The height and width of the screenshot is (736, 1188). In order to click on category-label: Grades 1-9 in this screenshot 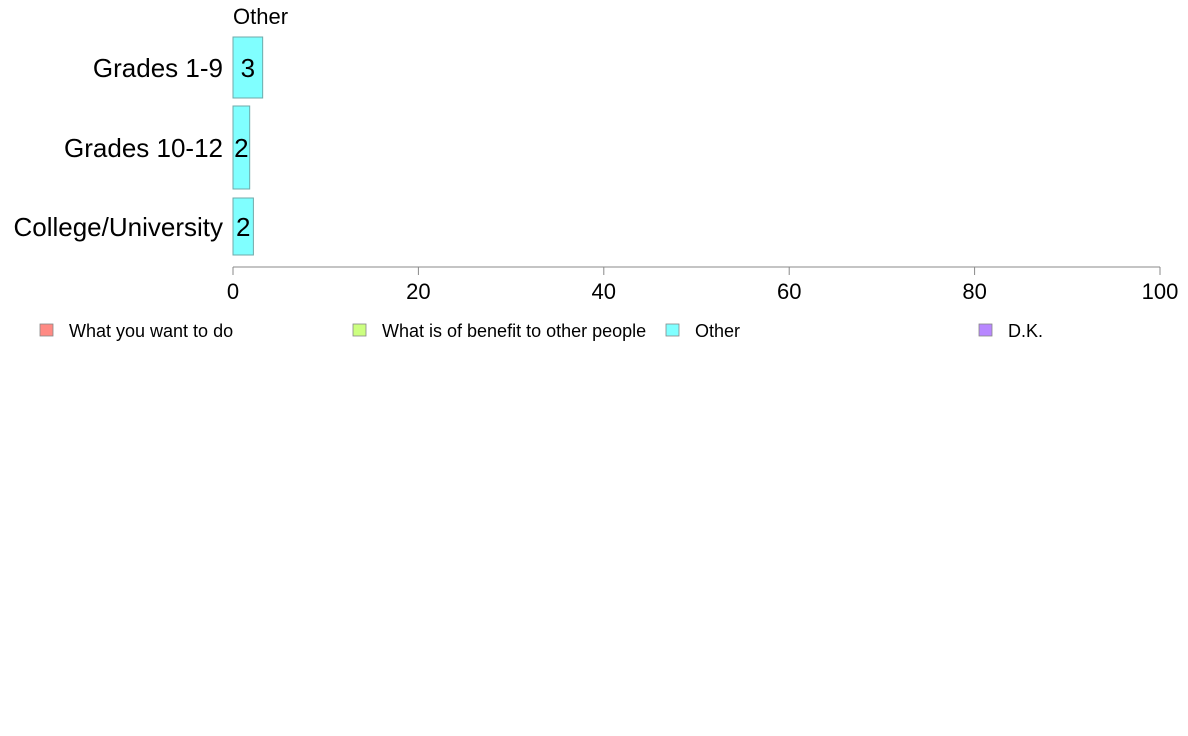, I will do `click(158, 68)`.